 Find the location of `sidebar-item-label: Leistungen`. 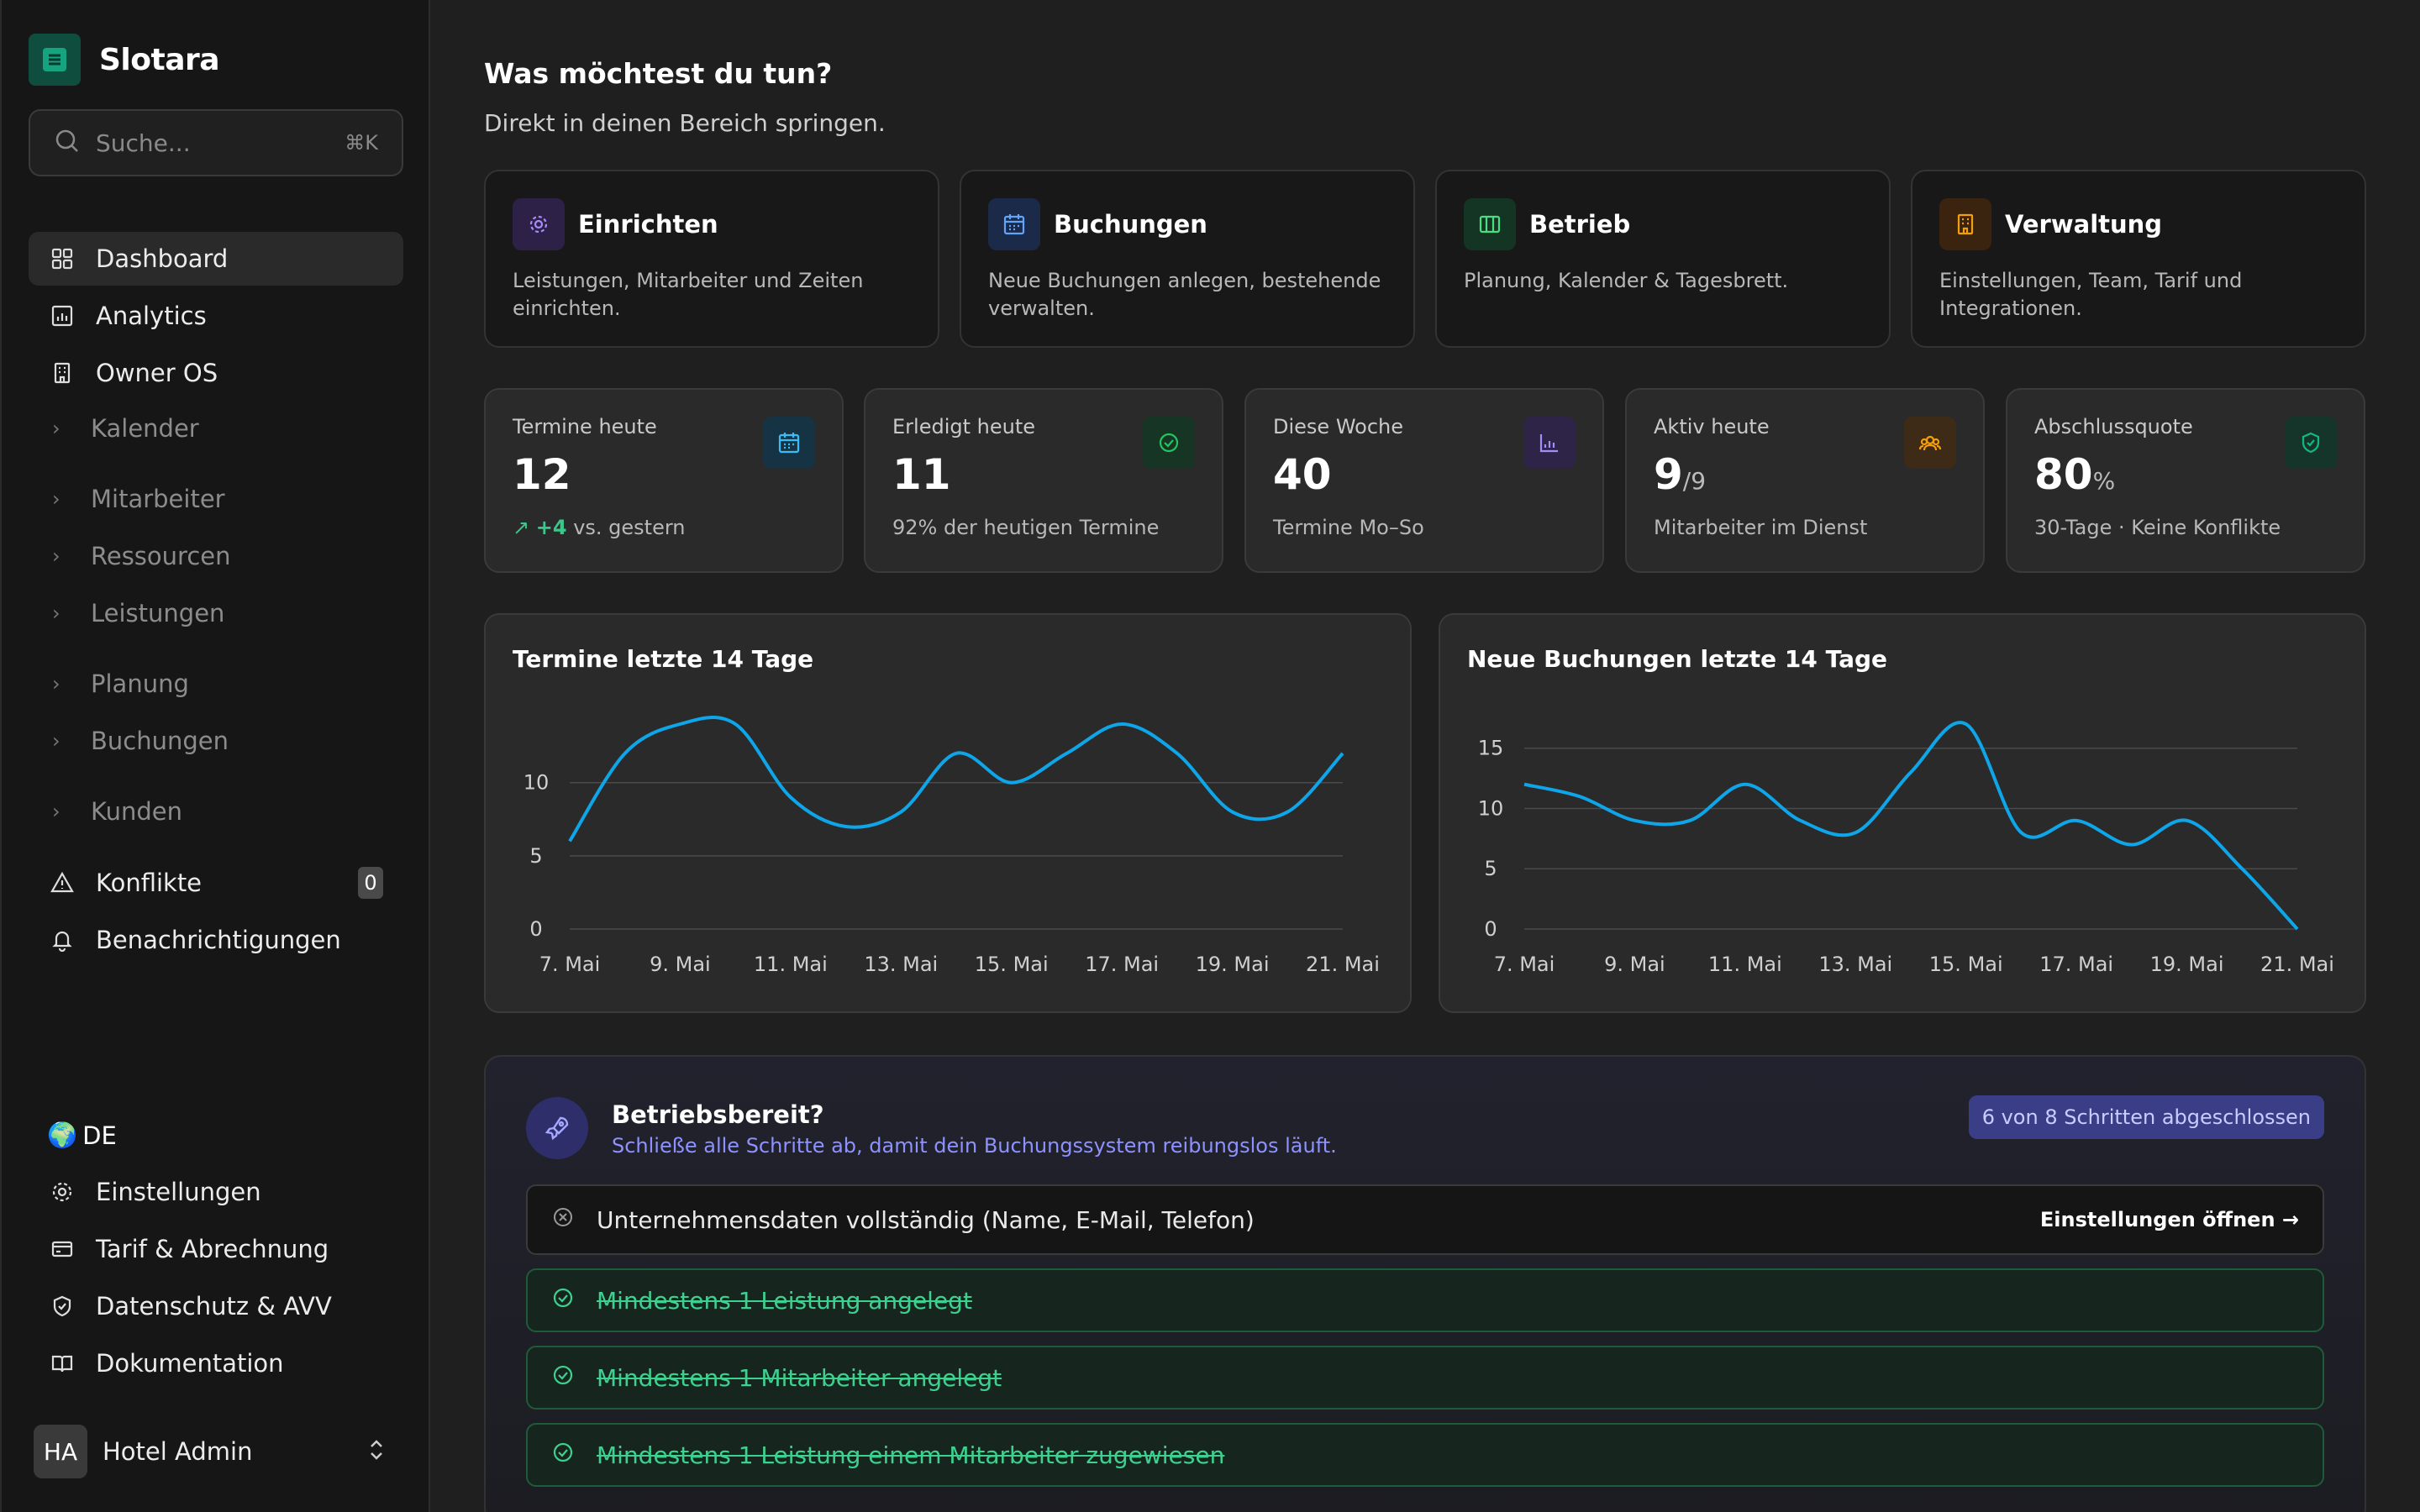

sidebar-item-label: Leistungen is located at coordinates (158, 613).